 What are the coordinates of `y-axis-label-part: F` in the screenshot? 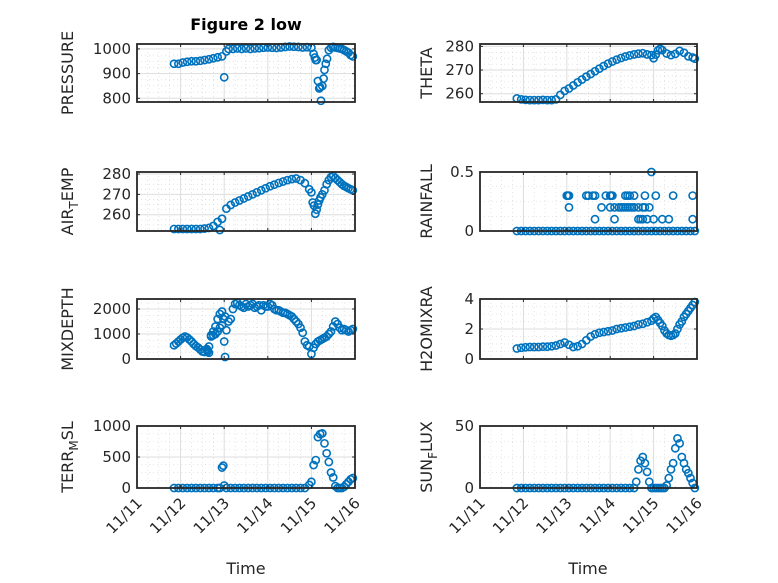 It's located at (433, 455).